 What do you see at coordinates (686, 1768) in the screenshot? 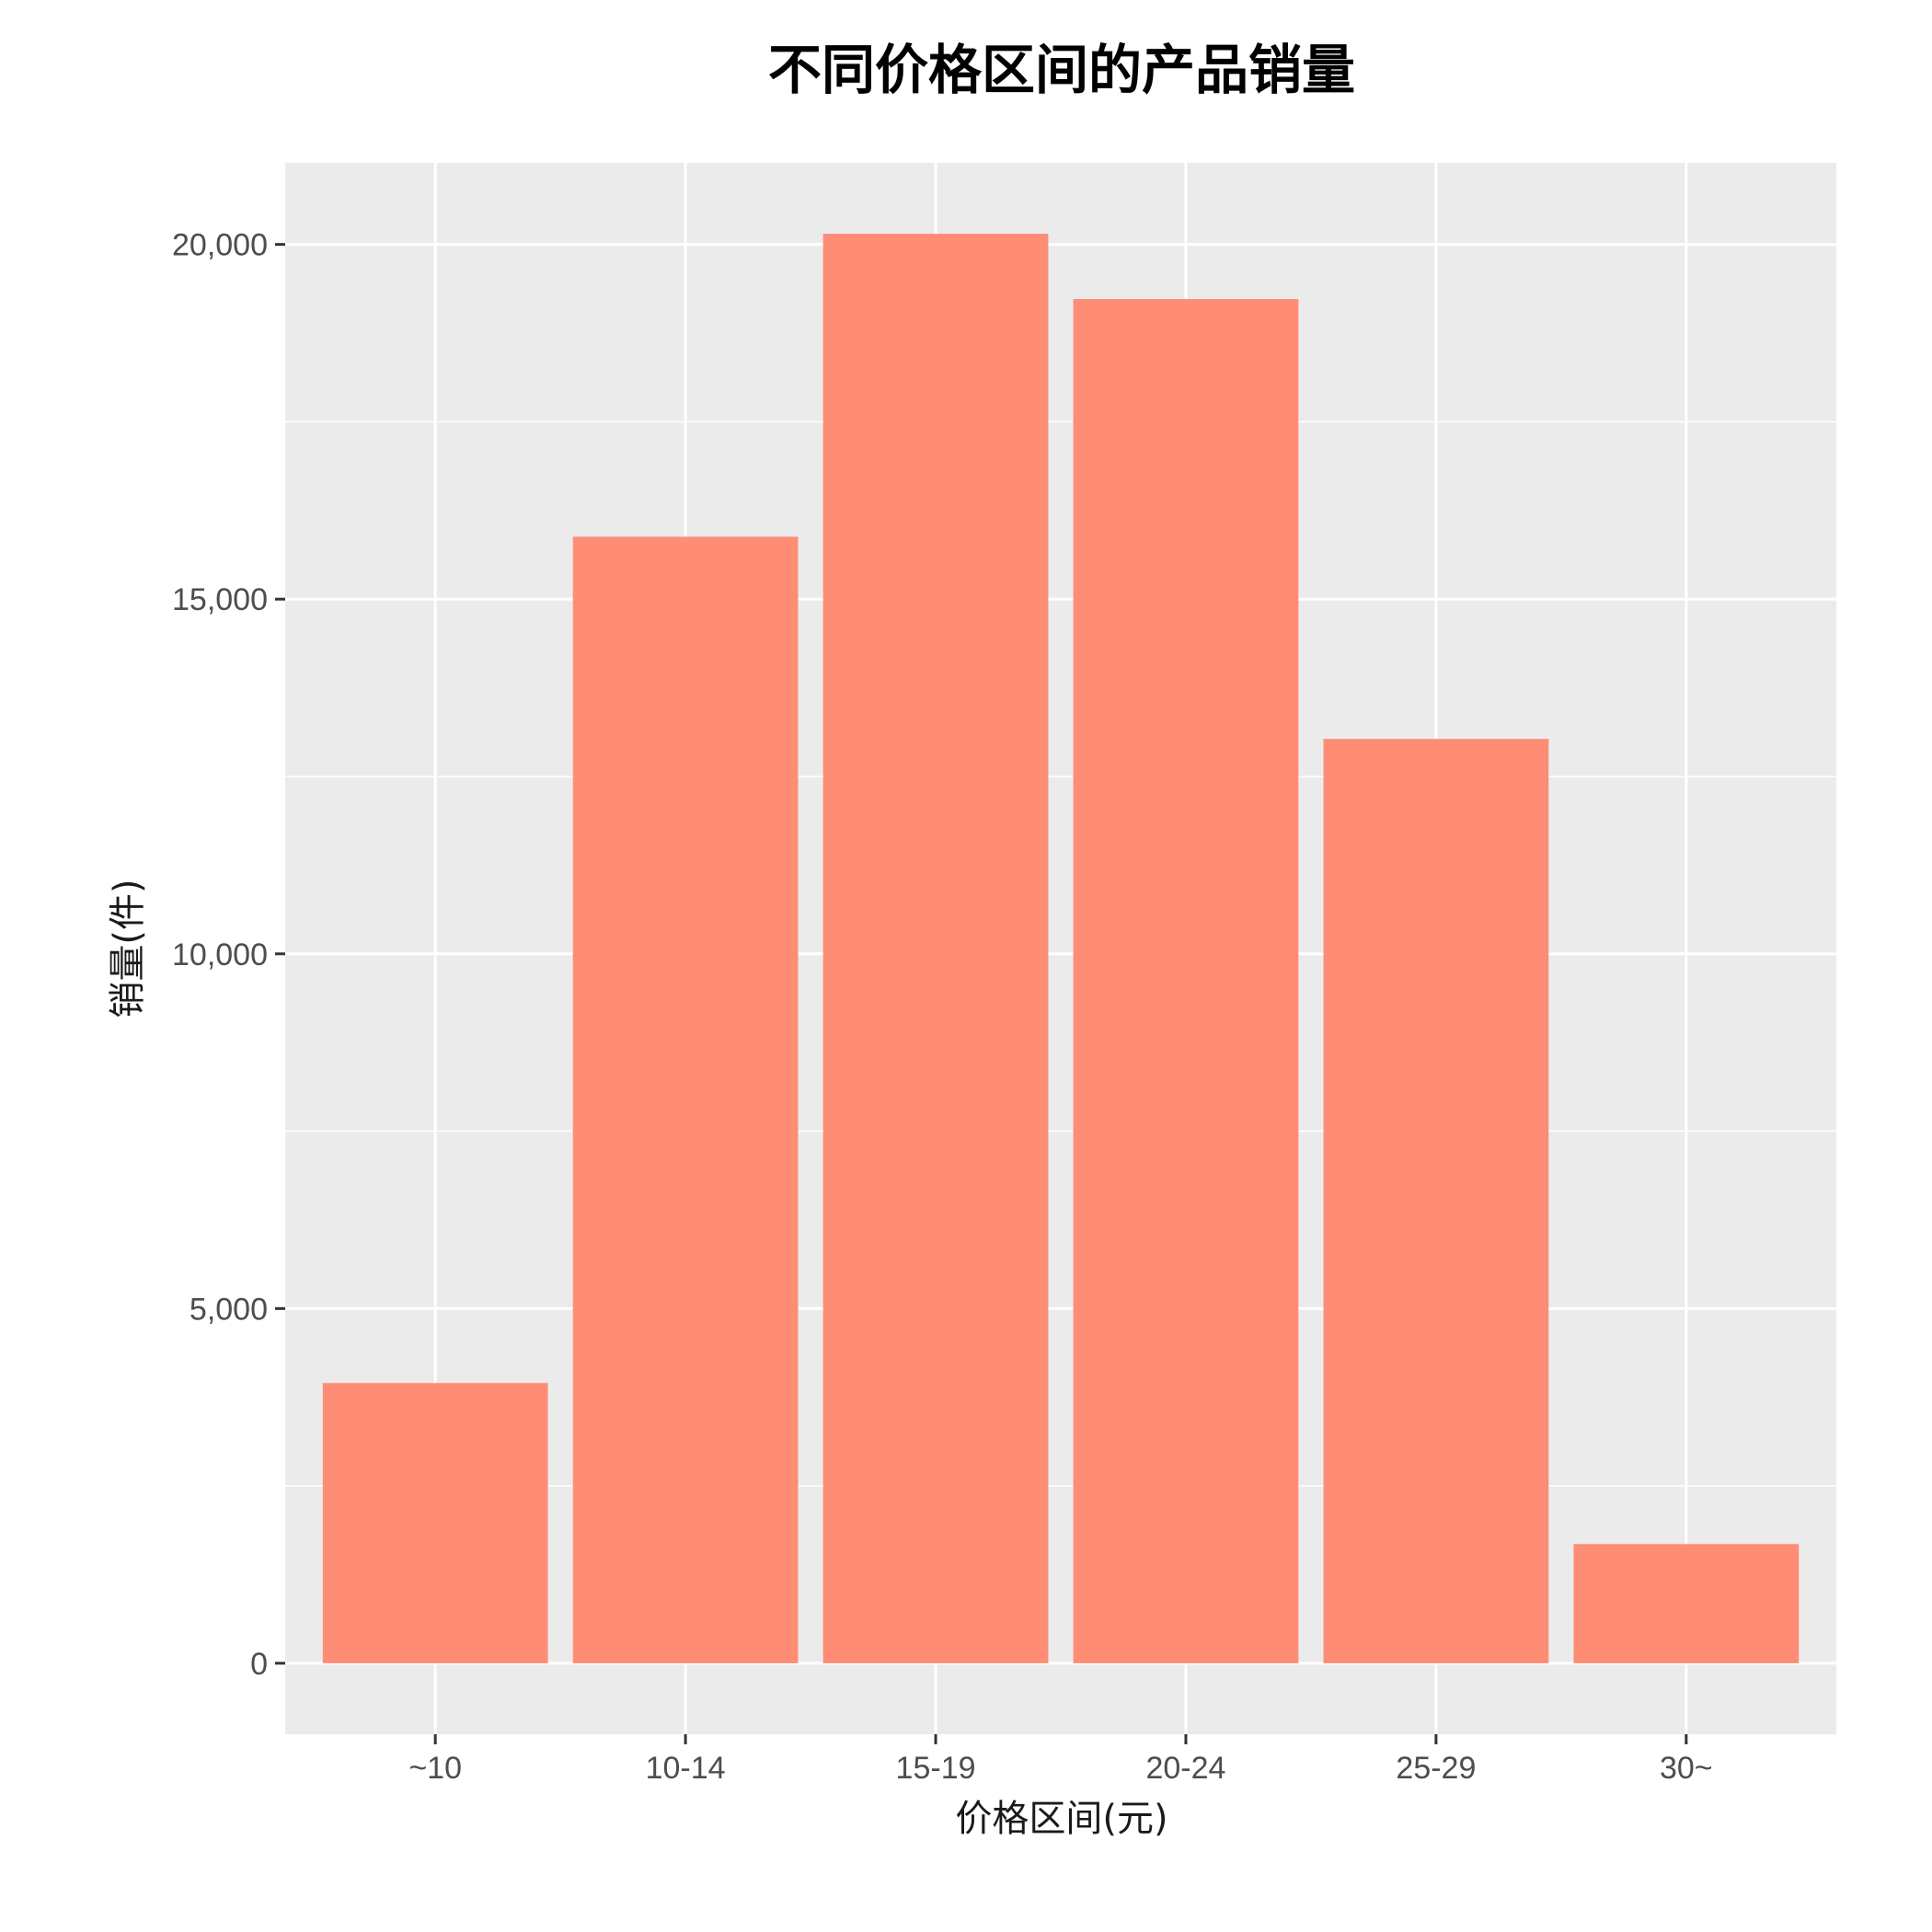
I see `x-tick-label: 10-14` at bounding box center [686, 1768].